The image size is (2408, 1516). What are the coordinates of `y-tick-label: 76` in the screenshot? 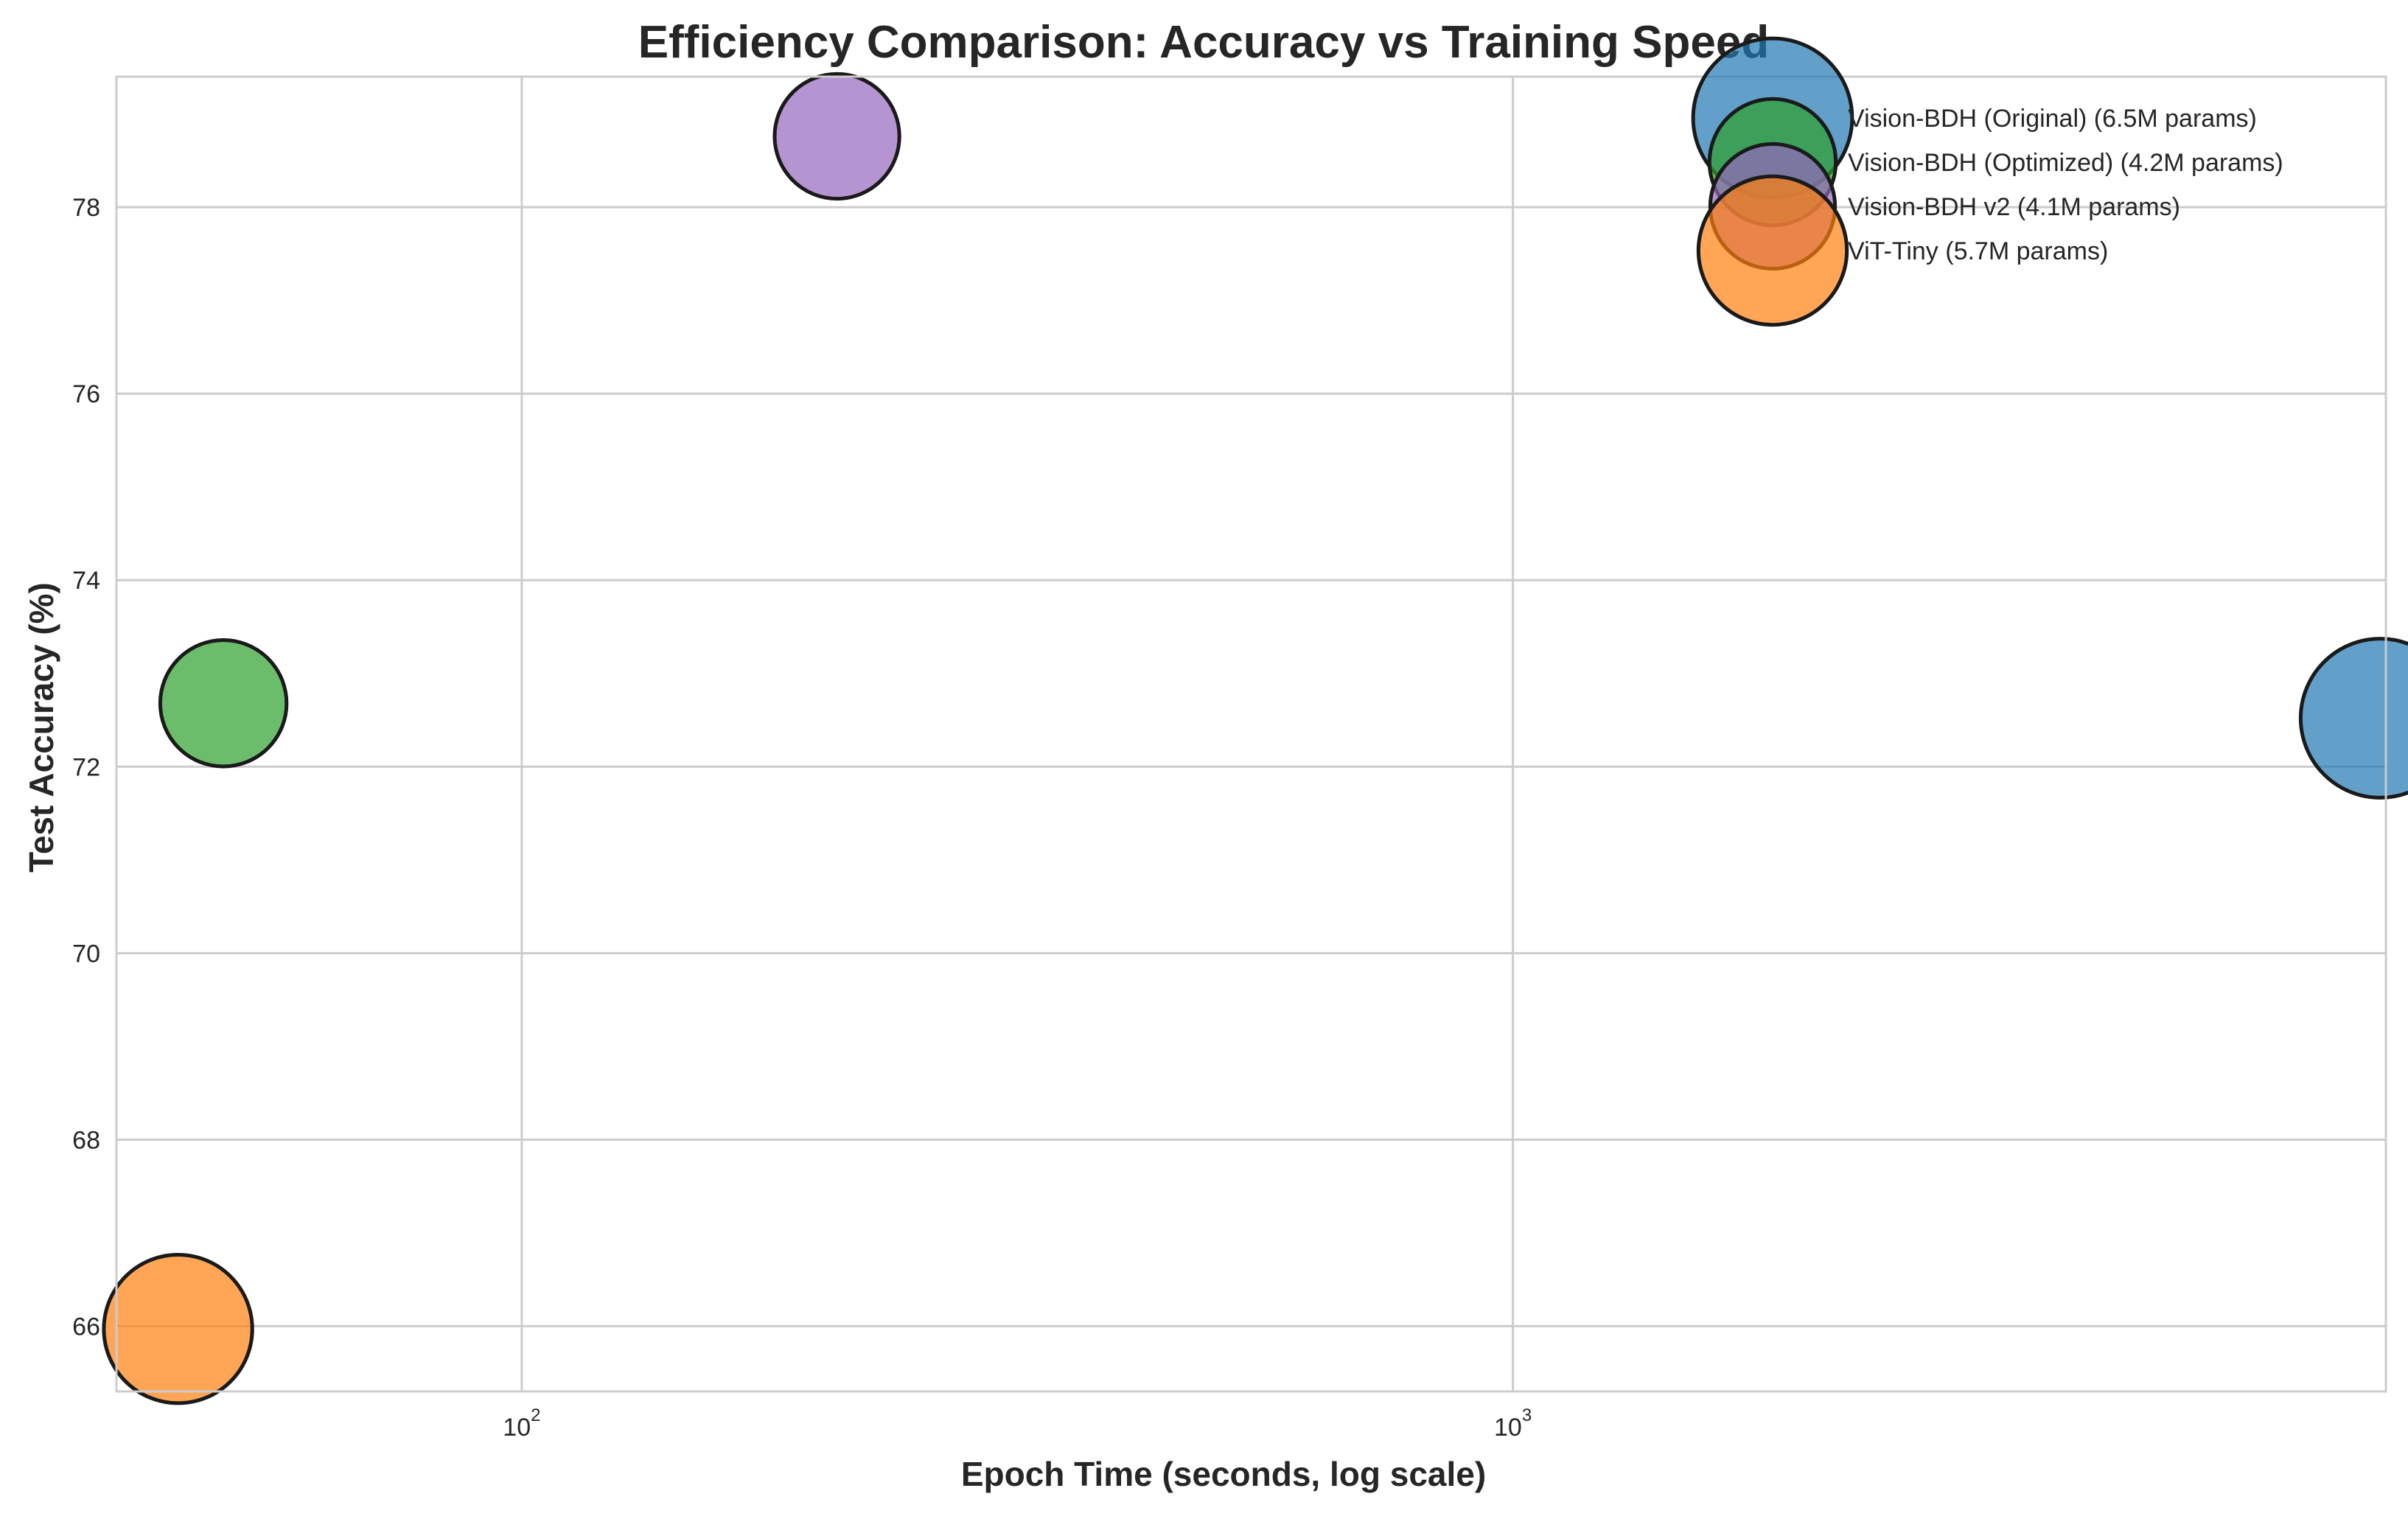 It's located at (86, 394).